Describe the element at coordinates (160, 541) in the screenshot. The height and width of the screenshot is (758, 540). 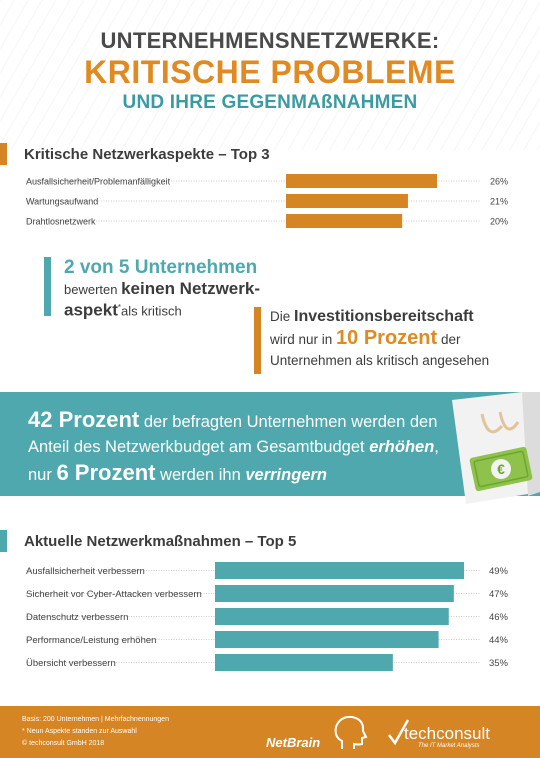
I see `chart2-title: Aktuelle Netzwerkmaßnahmen – Top 5` at that location.